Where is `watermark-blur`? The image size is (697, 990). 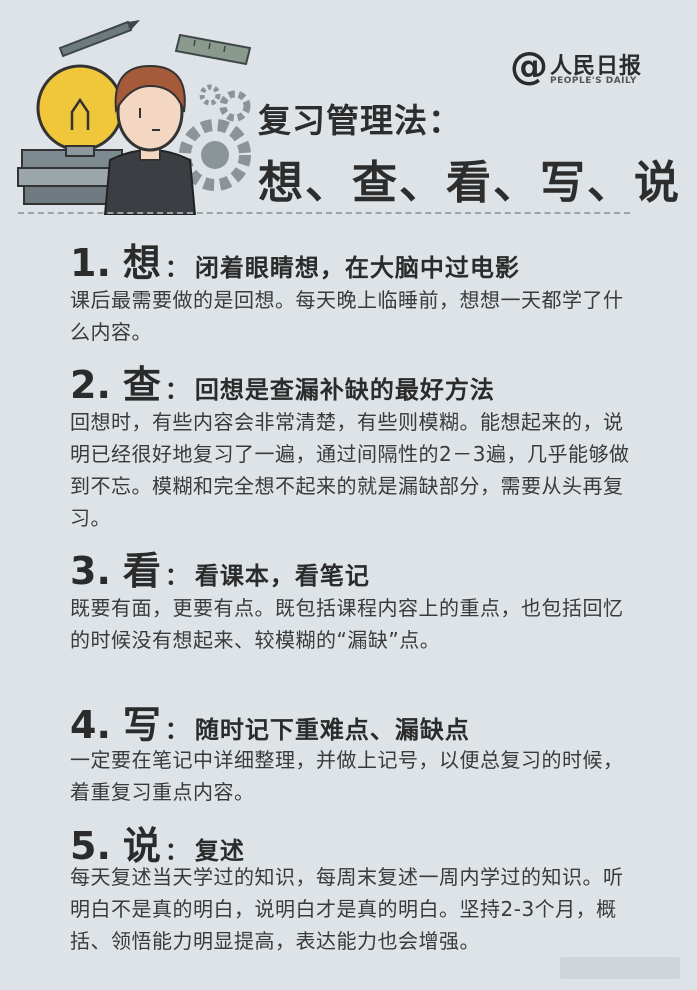
watermark-blur is located at coordinates (620, 968).